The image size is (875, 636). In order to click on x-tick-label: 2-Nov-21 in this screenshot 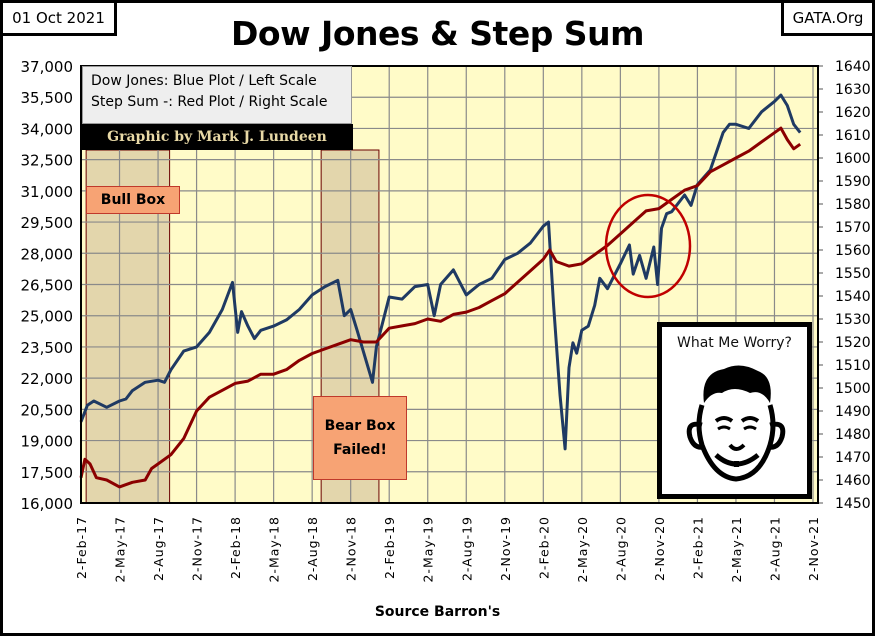, I will do `click(813, 548)`.